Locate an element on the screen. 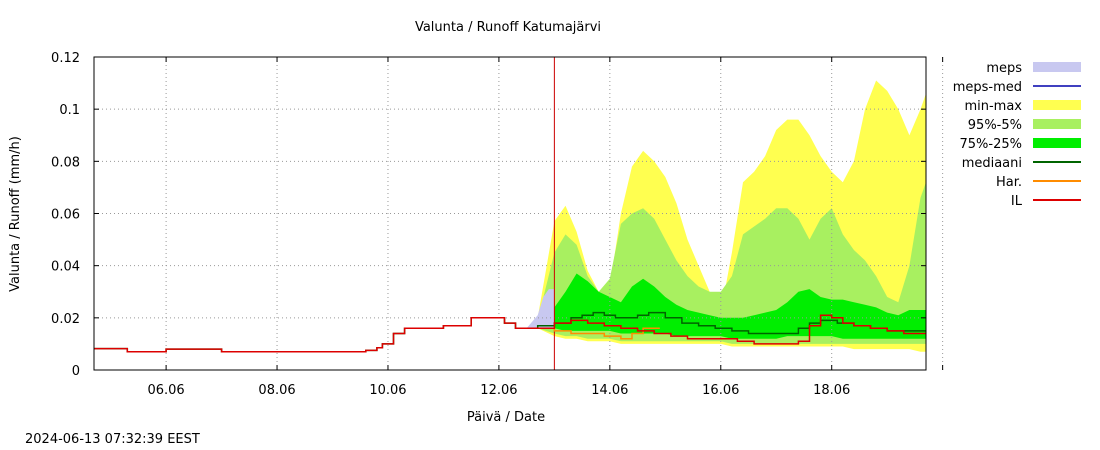 The image size is (1100, 450). x-tick-label: 18.06 is located at coordinates (831, 390).